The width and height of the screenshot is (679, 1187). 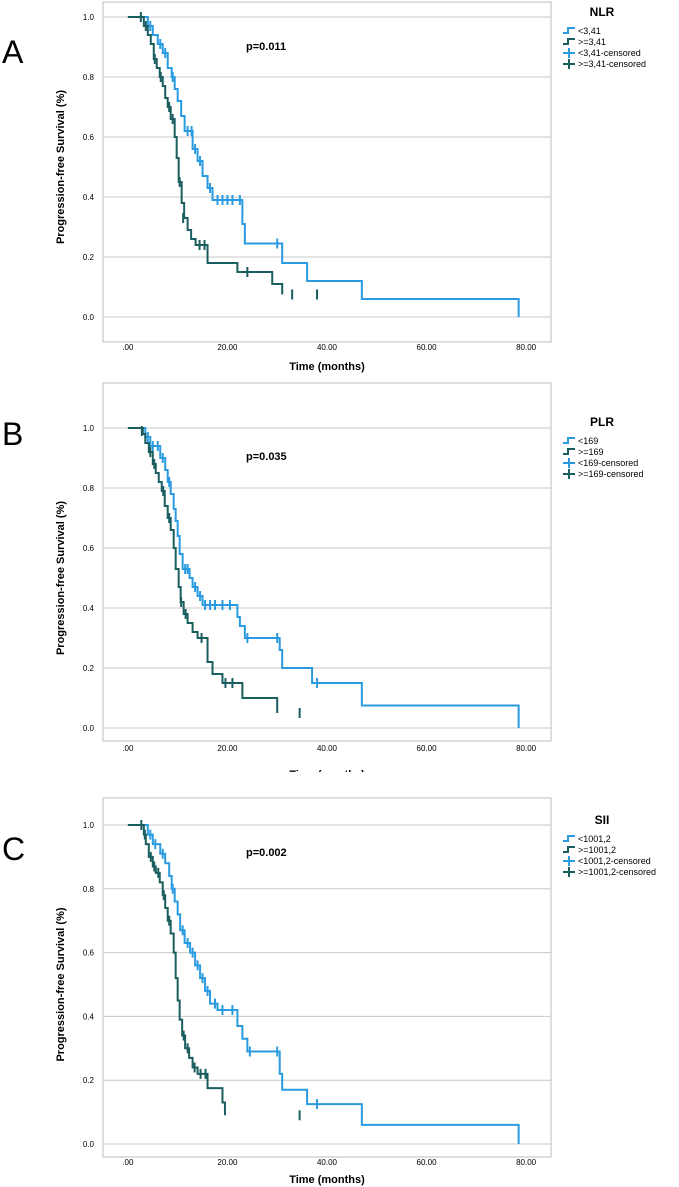 I want to click on legend-title: SII, so click(x=602, y=820).